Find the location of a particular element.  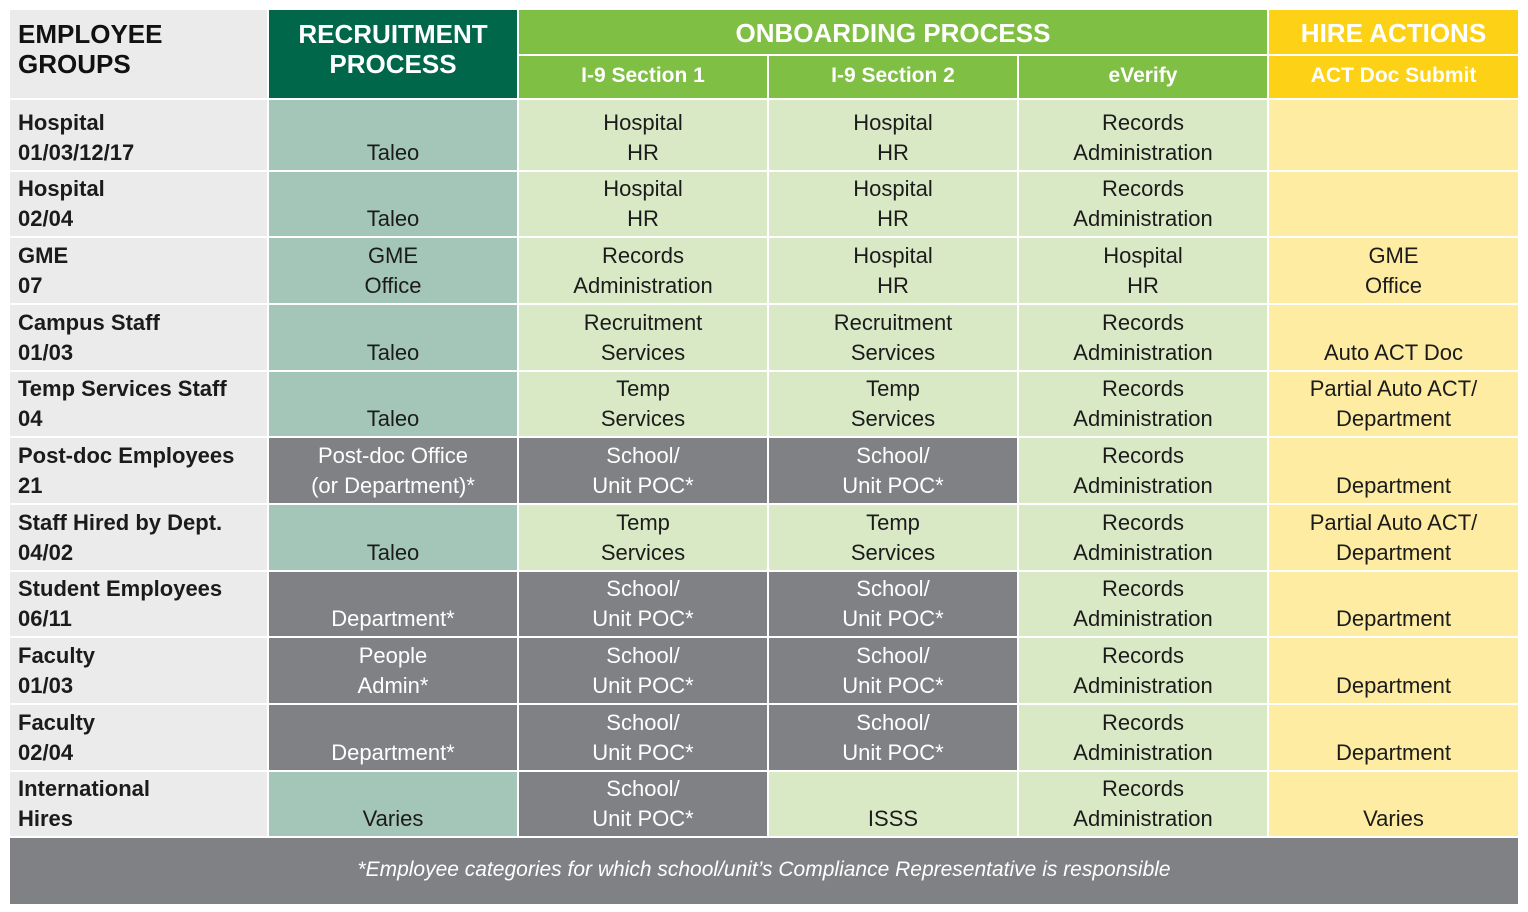

table-cell is located at coordinates (1393, 135).